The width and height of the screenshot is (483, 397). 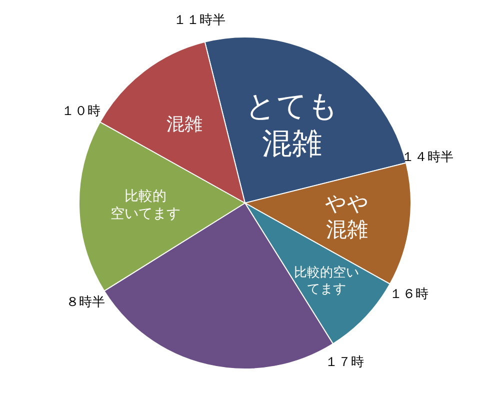 What do you see at coordinates (409, 294) in the screenshot?
I see `text: １６時` at bounding box center [409, 294].